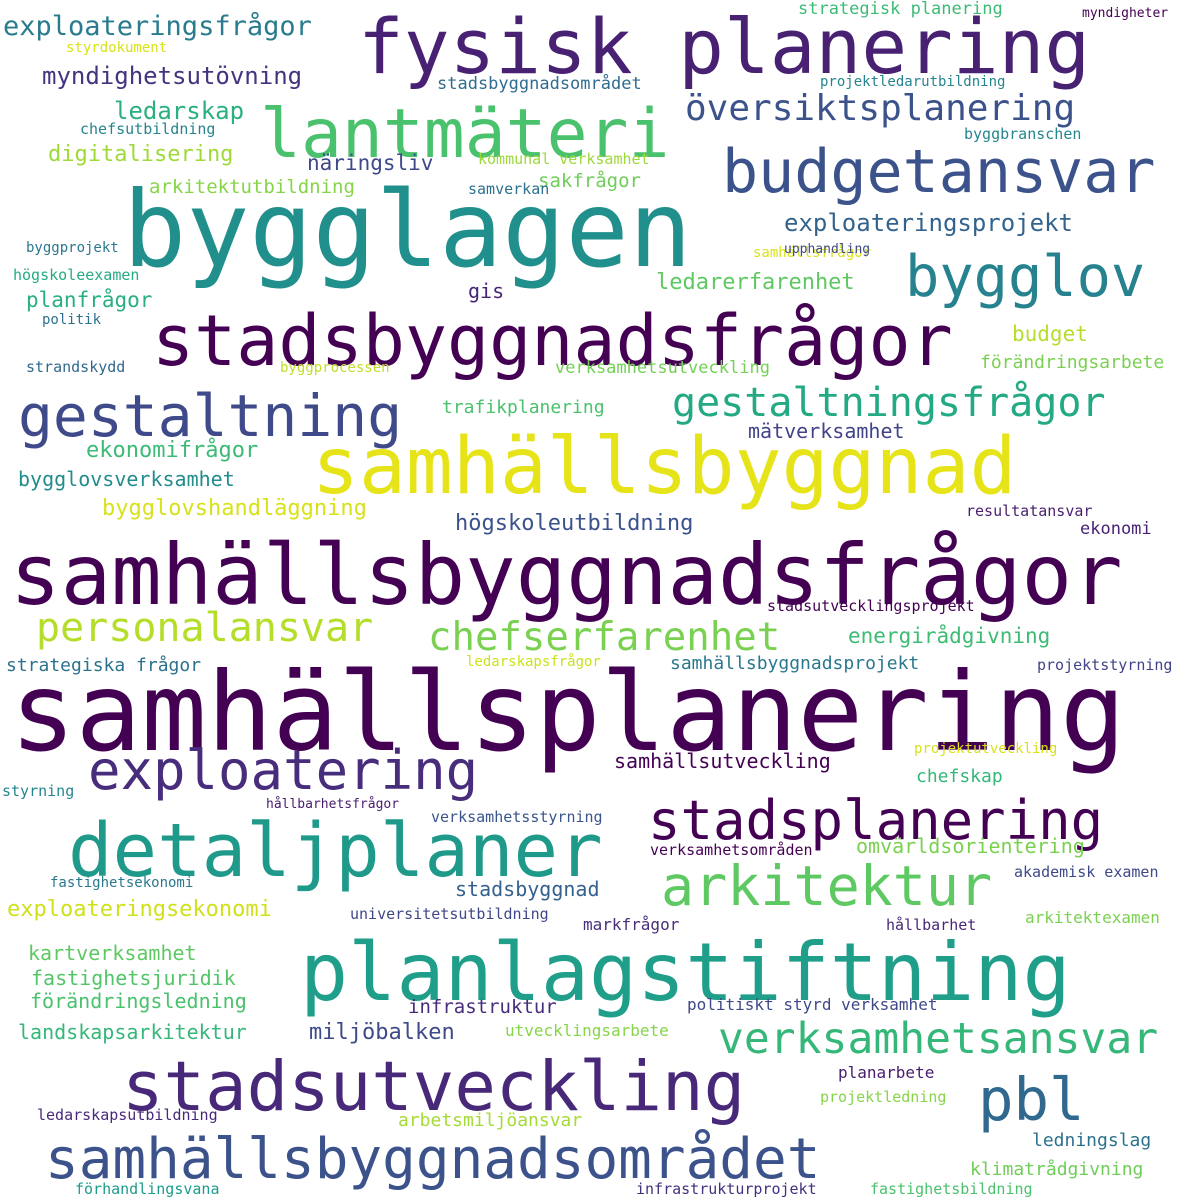 This screenshot has width=1200, height=1200. Describe the element at coordinates (812, 1004) in the screenshot. I see `word-59: politiskt styrd verksamhet` at that location.